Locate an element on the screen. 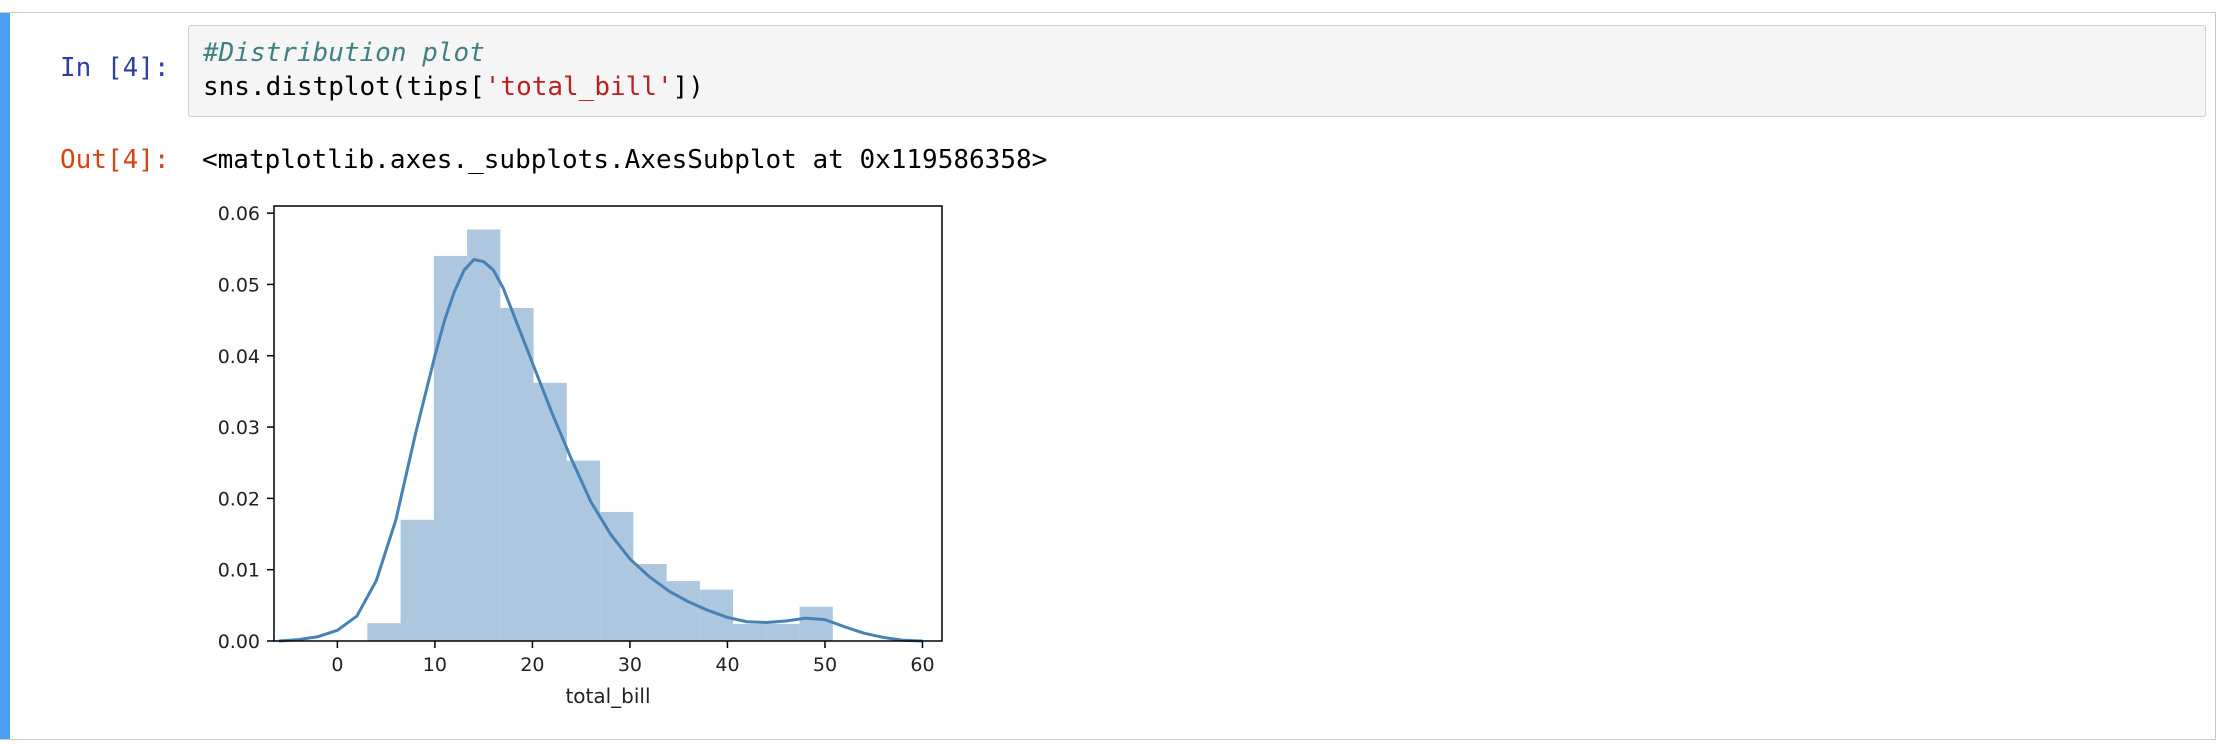 This screenshot has width=2220, height=744. code-line: sns.distplot(tips['total_bill']) is located at coordinates (453, 87).